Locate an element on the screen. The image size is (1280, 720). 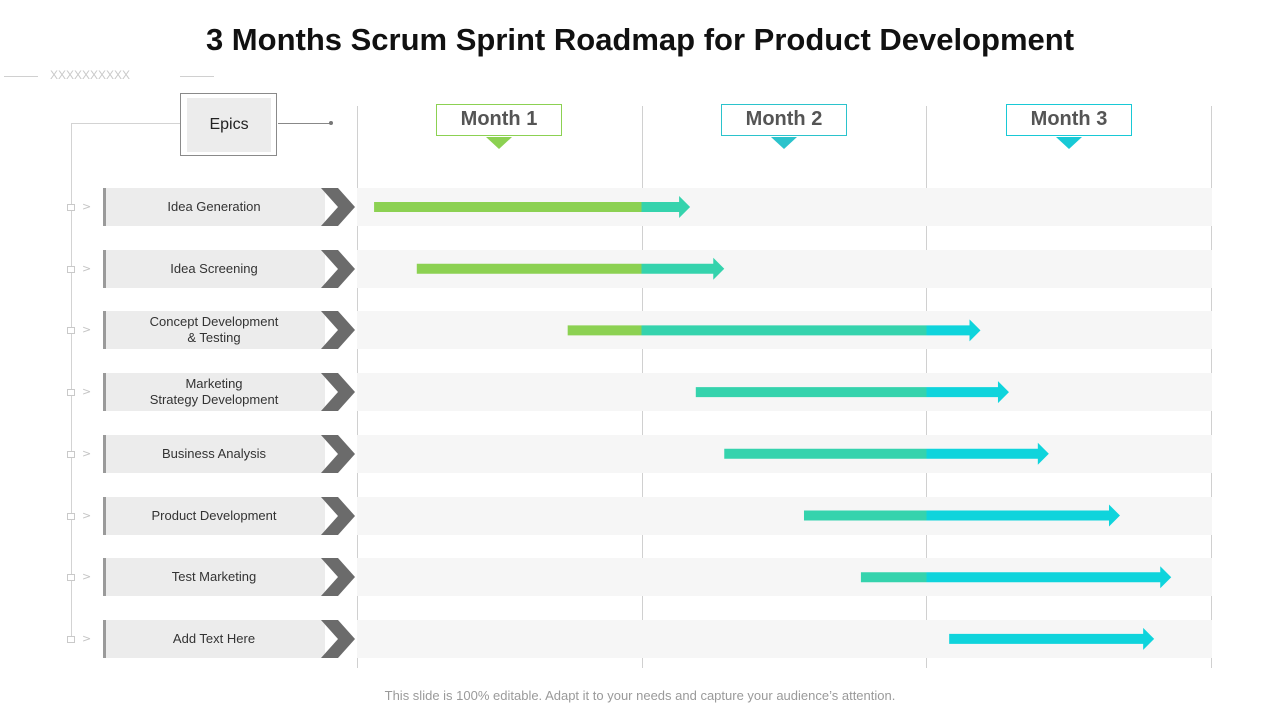
epics-header-box: Epics is located at coordinates (228, 124).